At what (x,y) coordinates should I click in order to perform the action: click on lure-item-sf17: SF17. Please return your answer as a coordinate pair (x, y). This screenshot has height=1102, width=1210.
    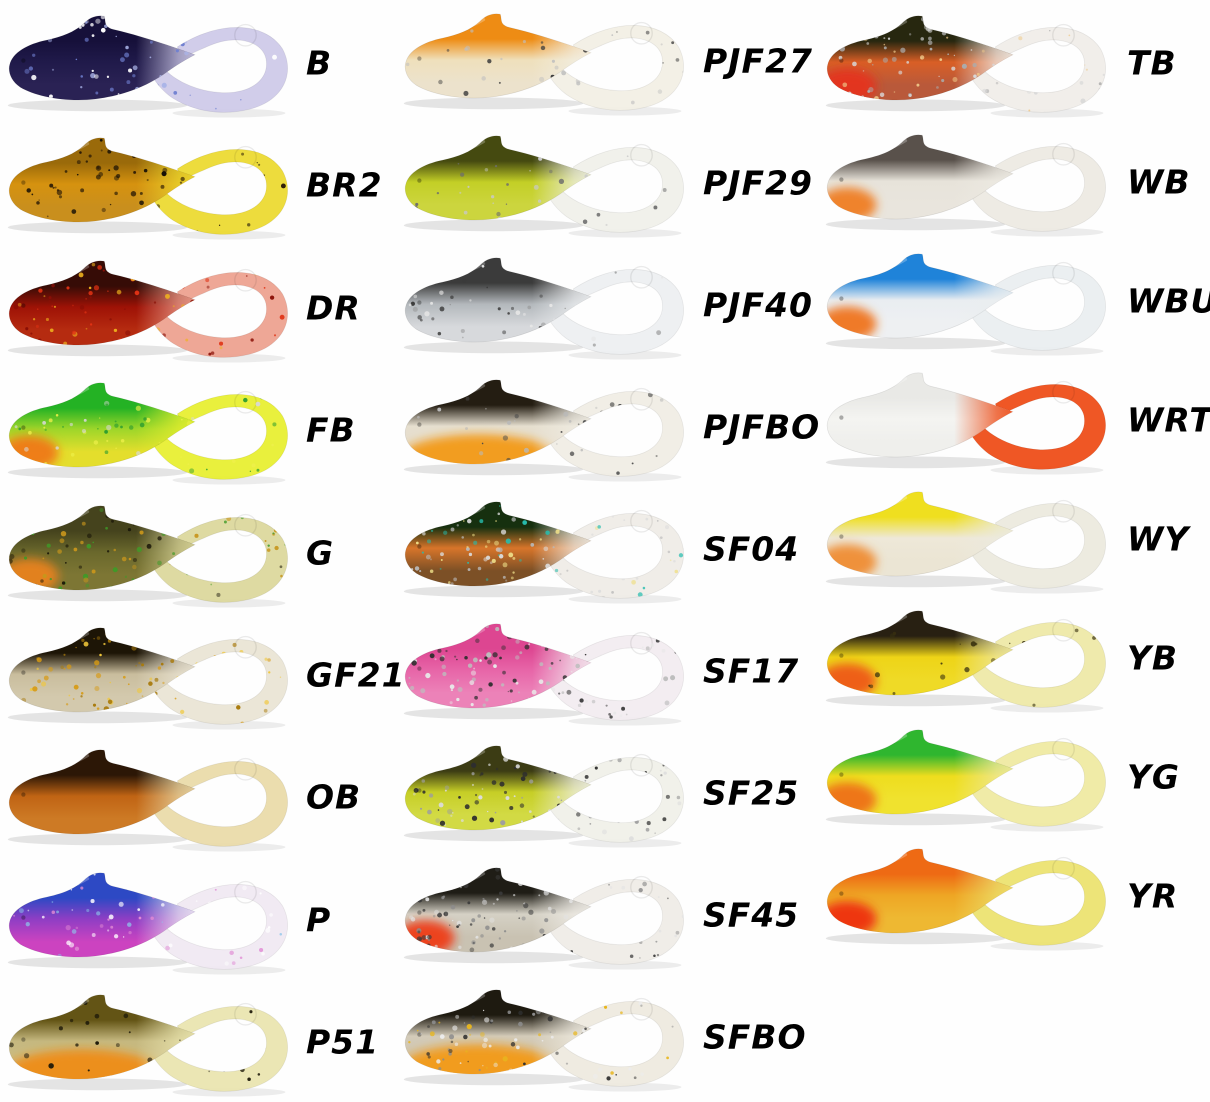
    Looking at the image, I should click on (616, 671).